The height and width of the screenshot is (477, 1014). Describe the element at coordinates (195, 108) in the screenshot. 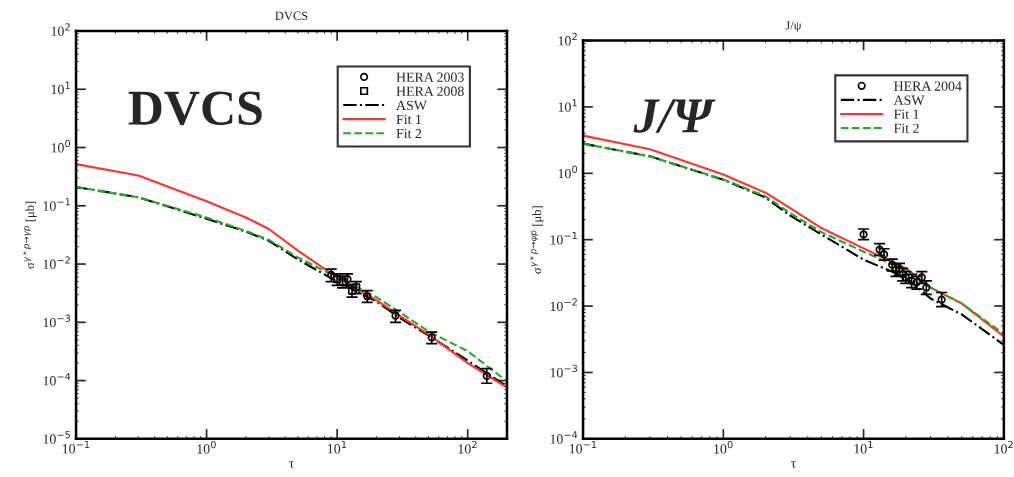

I see `annotation: DVCS` at that location.